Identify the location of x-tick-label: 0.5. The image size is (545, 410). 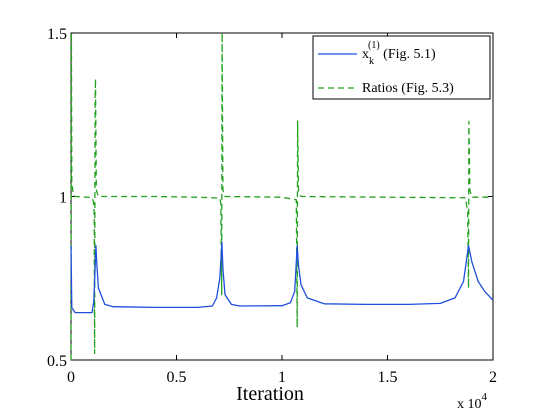
(177, 377).